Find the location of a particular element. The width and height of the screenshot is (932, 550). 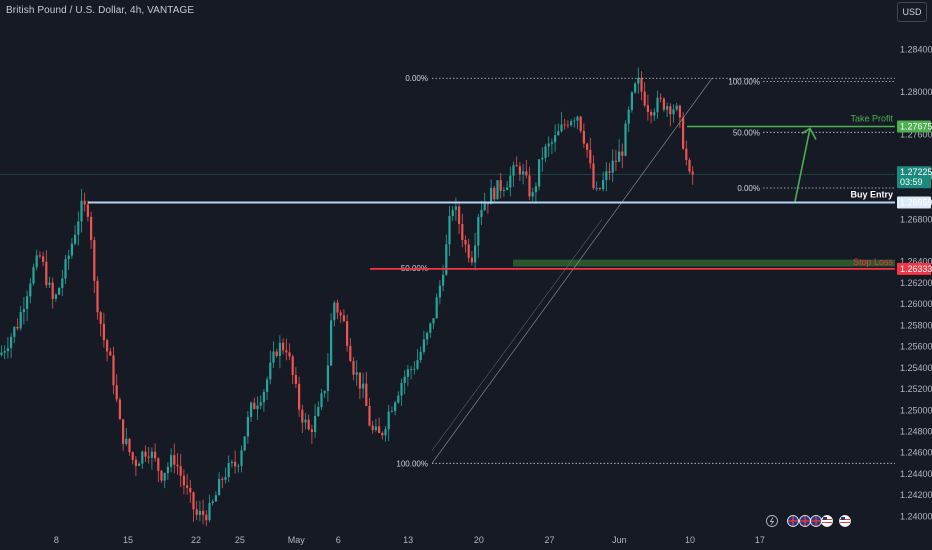

lightning-icon is located at coordinates (772, 521).